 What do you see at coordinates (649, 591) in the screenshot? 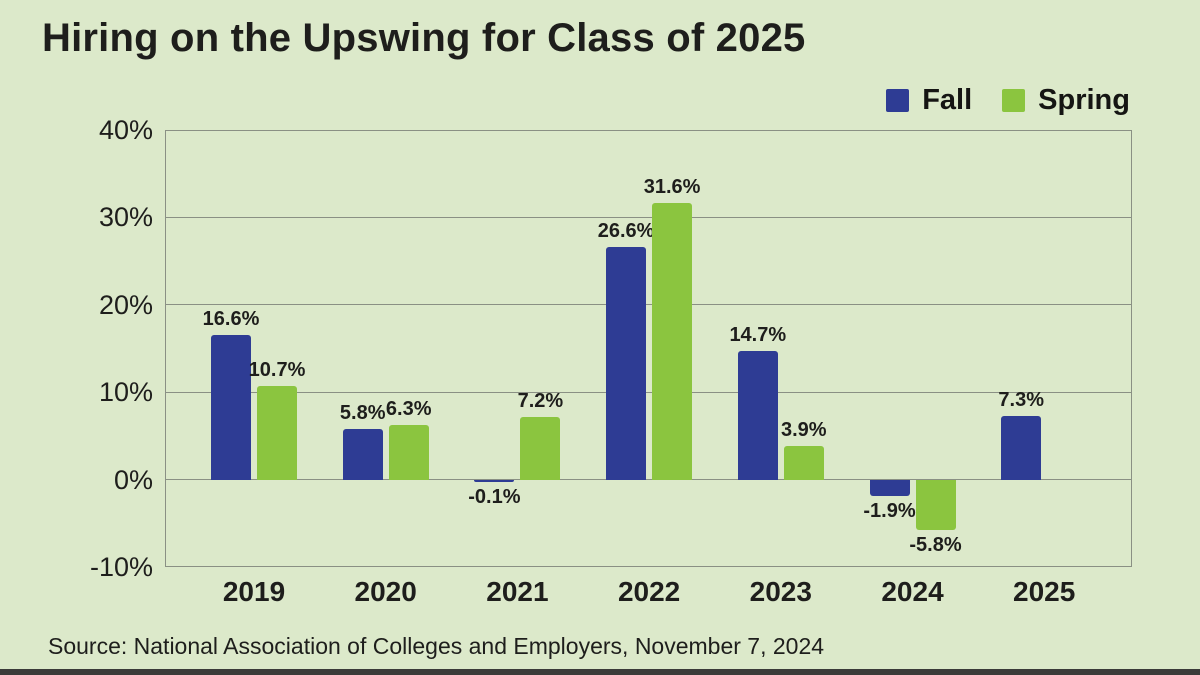
I see `x-axis-label-2022: 2022` at bounding box center [649, 591].